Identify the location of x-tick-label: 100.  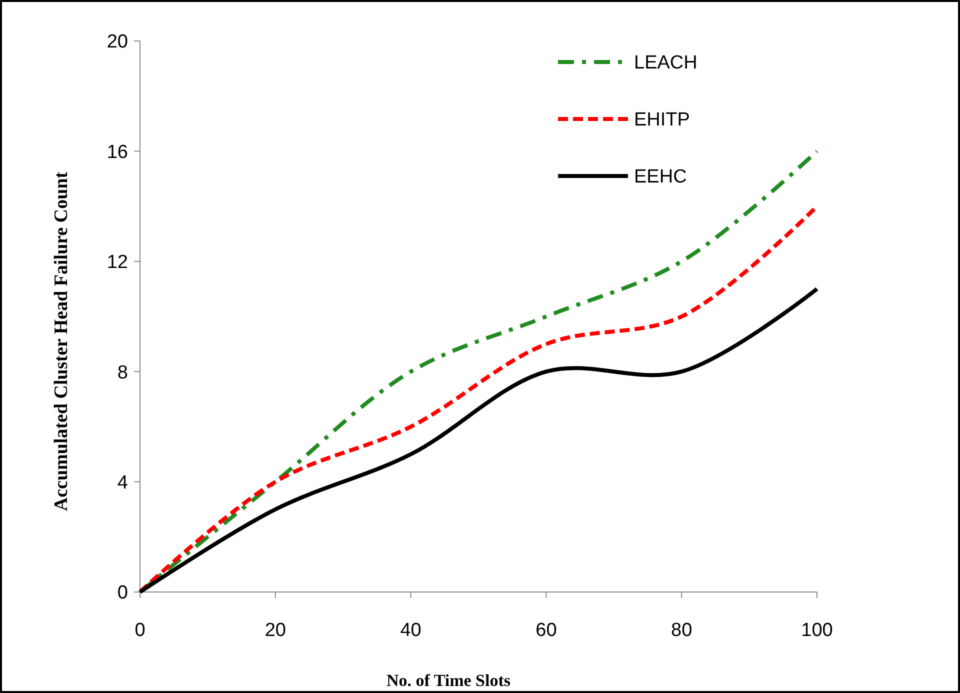
(817, 630).